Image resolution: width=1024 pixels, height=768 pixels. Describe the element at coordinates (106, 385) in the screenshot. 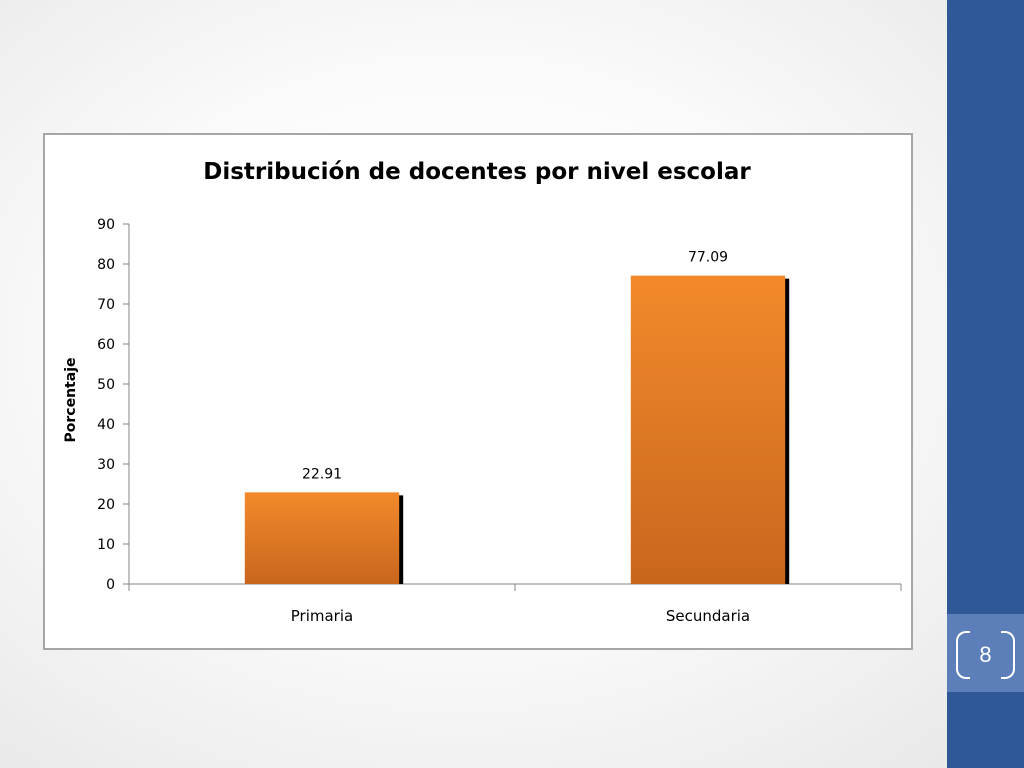

I see `y-tick-label: 50` at that location.